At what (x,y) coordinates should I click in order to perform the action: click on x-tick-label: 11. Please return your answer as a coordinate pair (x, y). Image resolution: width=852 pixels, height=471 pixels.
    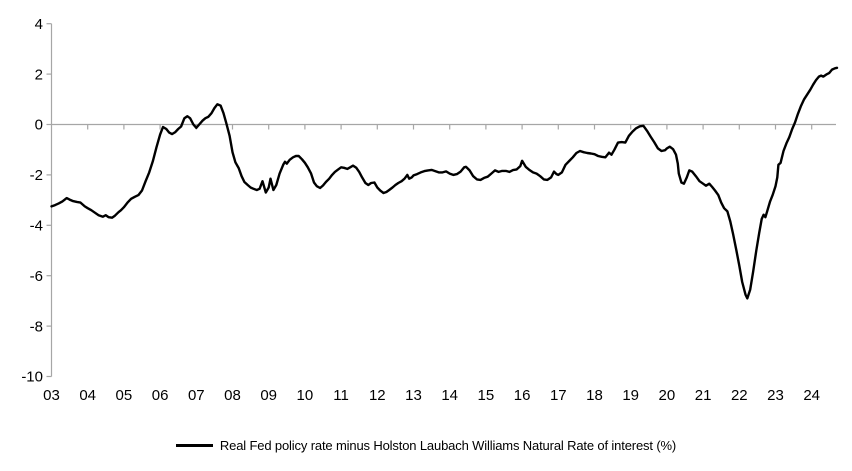
    Looking at the image, I should click on (341, 395).